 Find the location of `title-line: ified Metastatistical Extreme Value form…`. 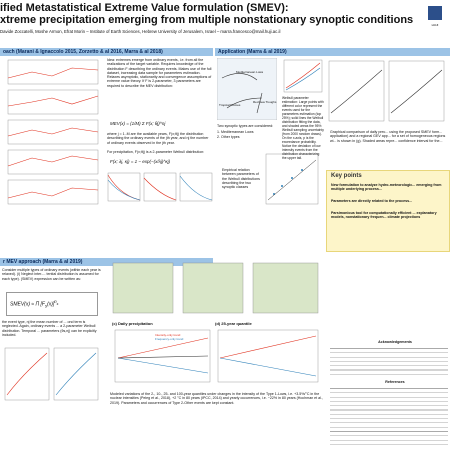

title-line: ified Metastatistical Extreme Value form… is located at coordinates (144, 8).